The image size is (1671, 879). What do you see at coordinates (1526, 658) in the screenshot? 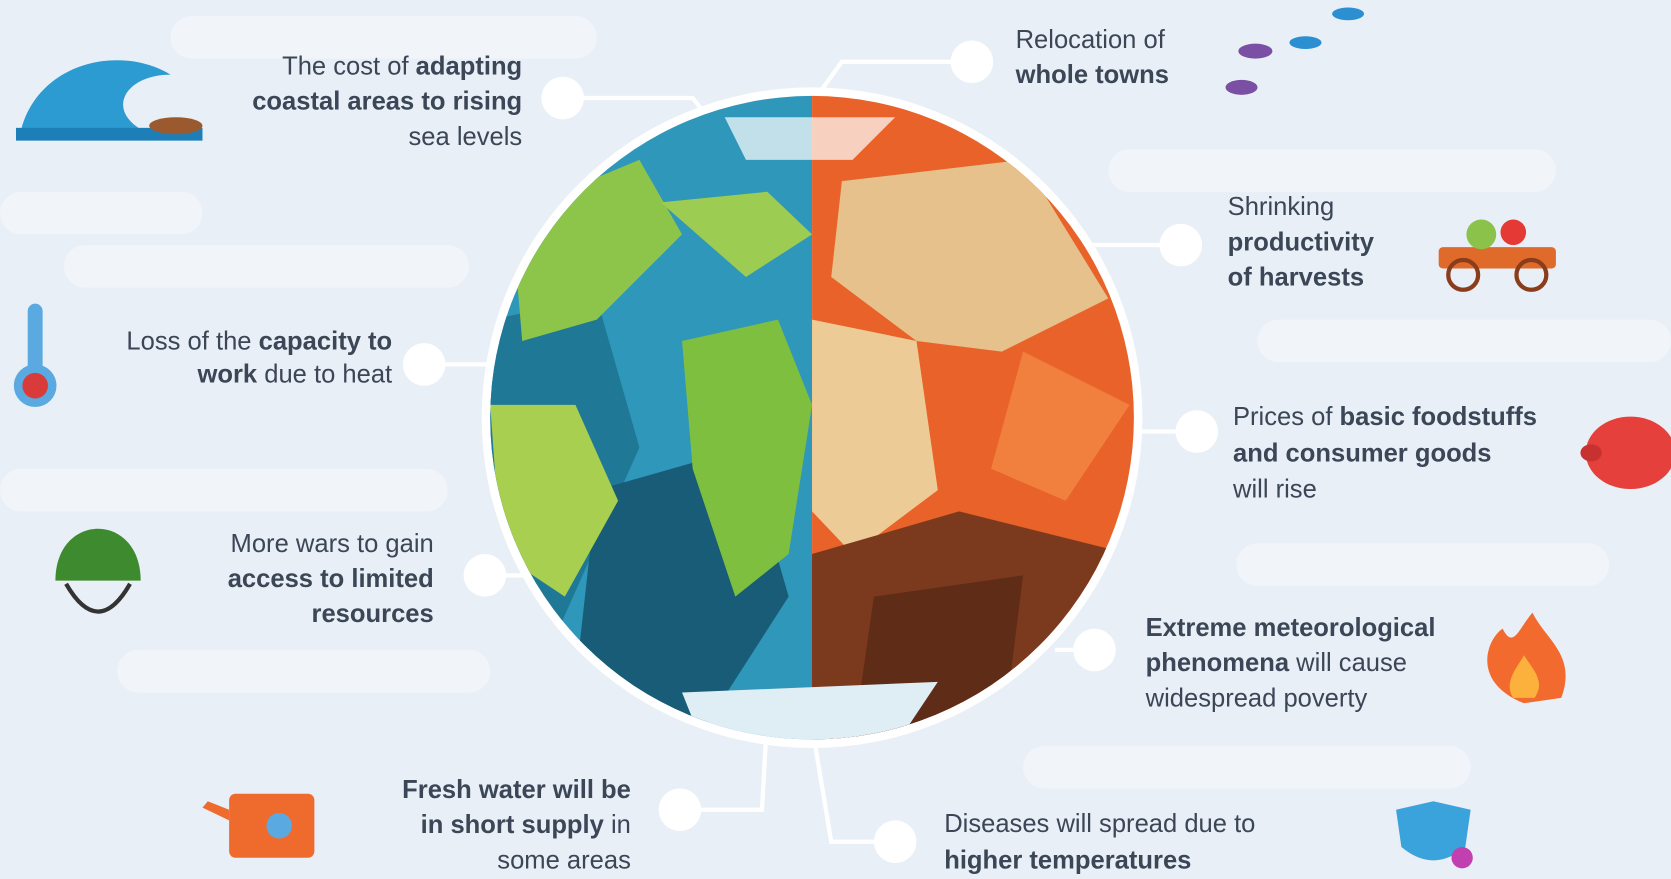
I see `fire-icon` at bounding box center [1526, 658].